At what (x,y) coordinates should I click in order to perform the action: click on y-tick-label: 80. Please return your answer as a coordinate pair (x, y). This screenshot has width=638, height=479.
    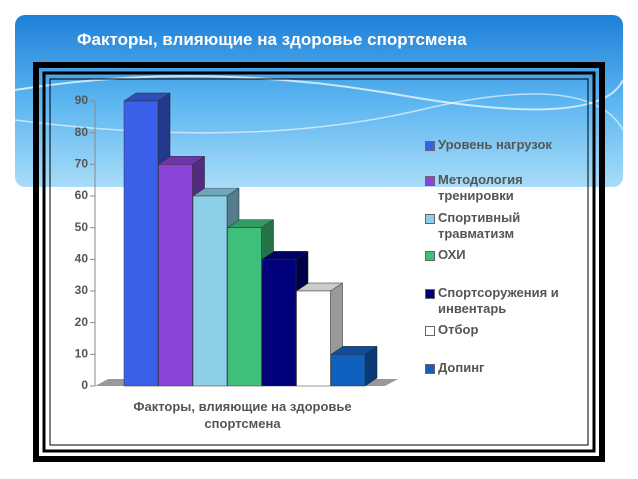
    Looking at the image, I should click on (82, 132).